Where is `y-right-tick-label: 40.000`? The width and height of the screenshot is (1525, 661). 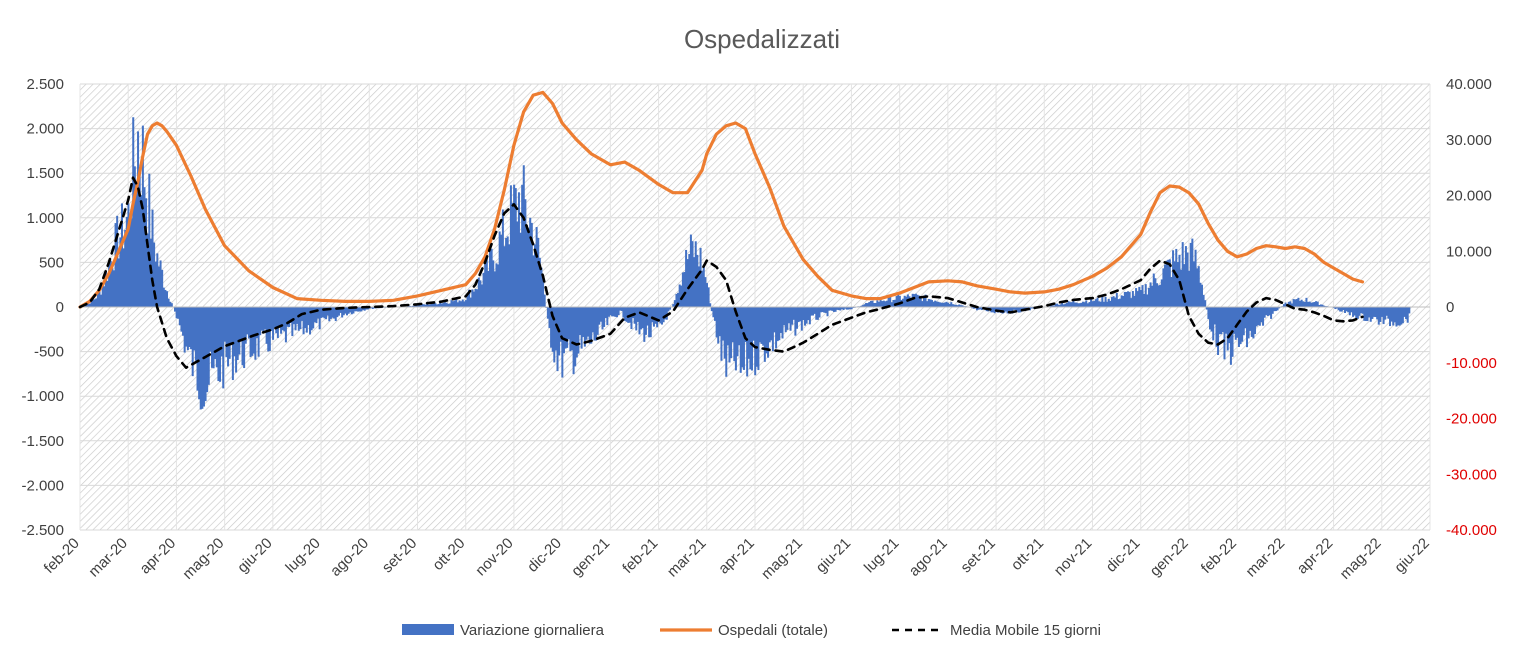
y-right-tick-label: 40.000 is located at coordinates (1469, 84).